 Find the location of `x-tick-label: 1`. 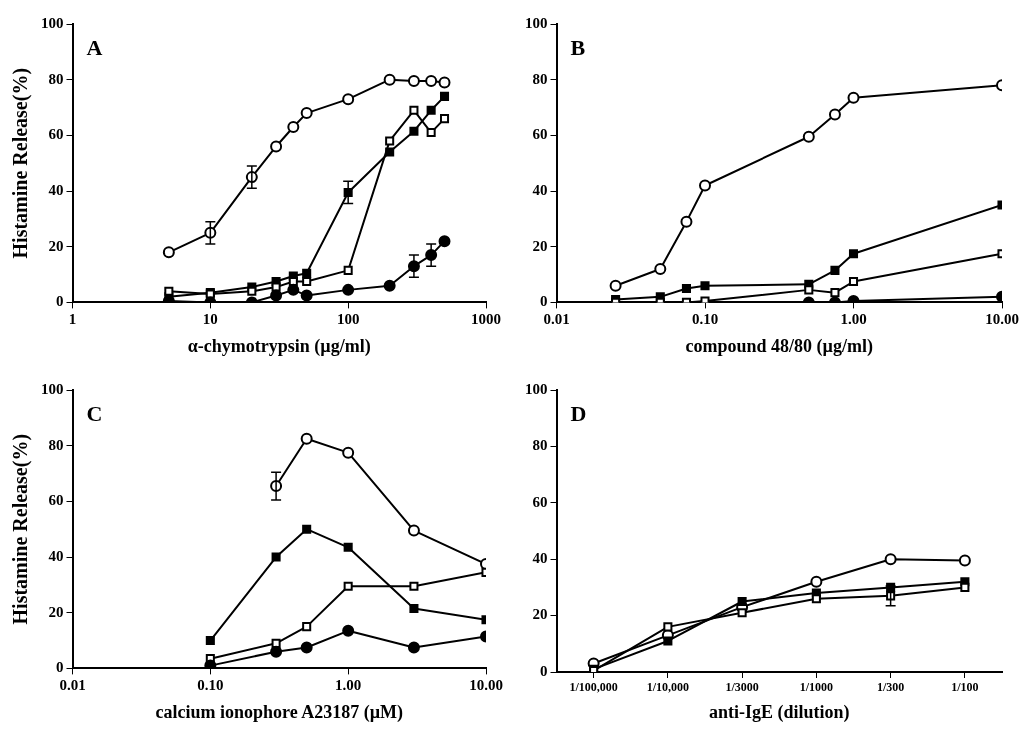

x-tick-label: 1 is located at coordinates (72, 319).